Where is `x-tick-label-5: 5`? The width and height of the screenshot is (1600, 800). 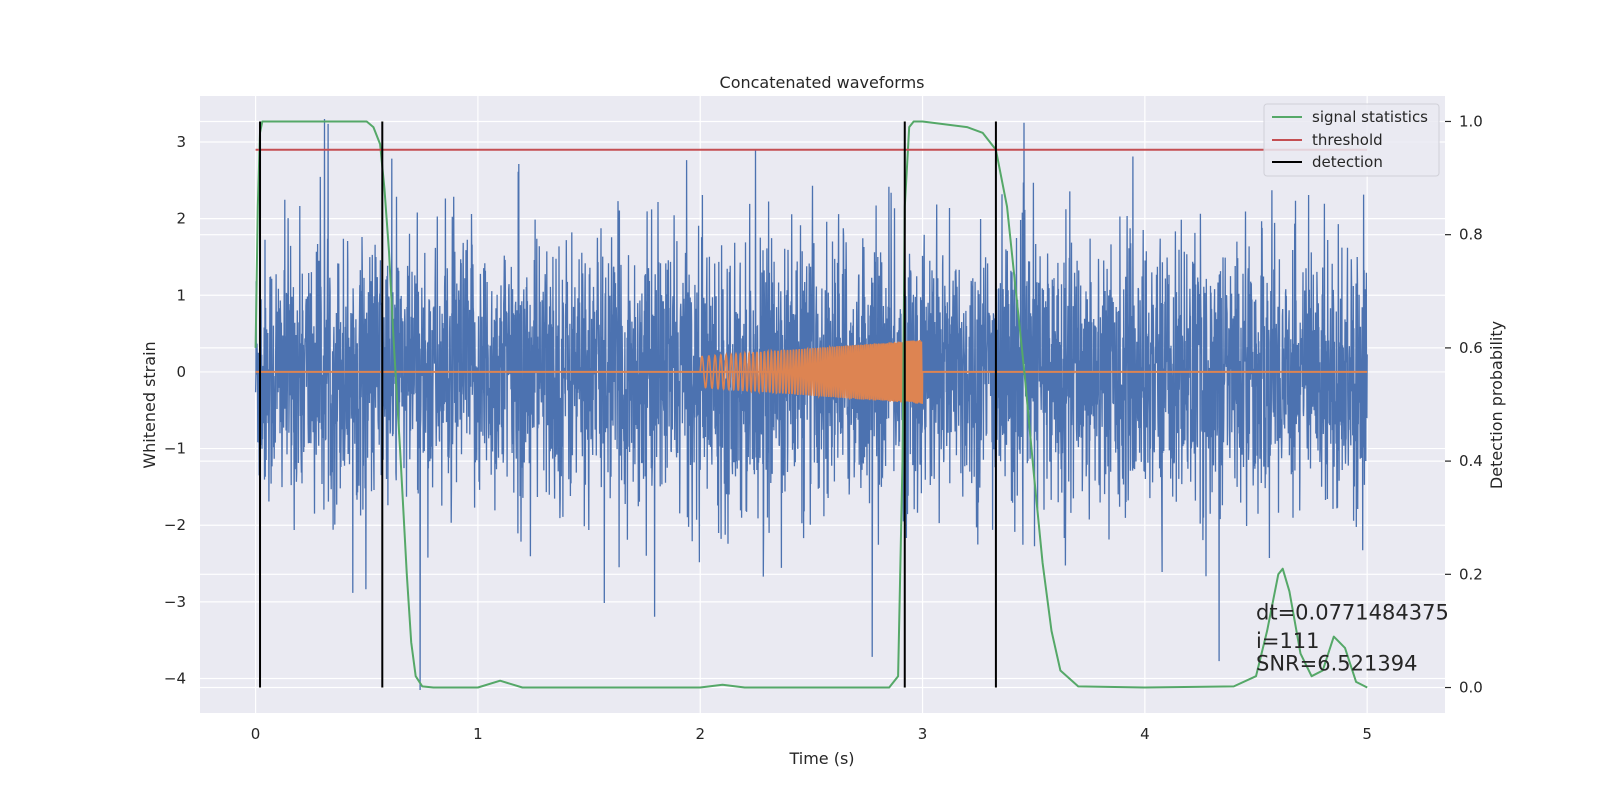 x-tick-label-5: 5 is located at coordinates (1367, 734).